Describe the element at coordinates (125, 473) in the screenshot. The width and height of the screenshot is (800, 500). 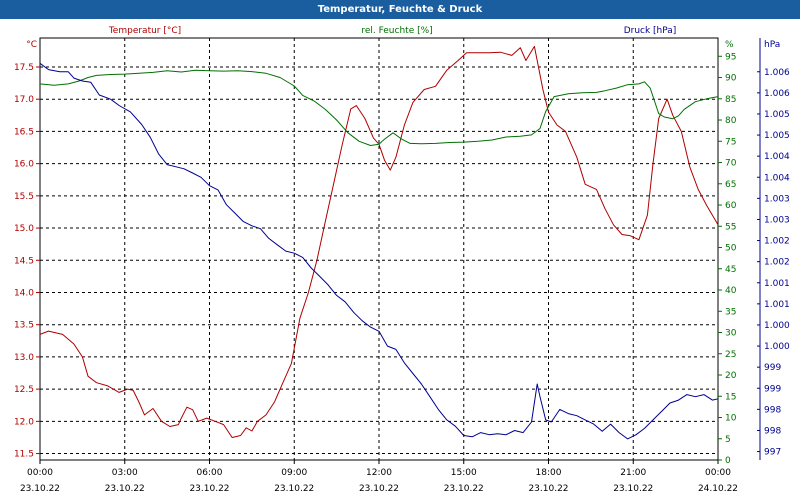
I see `x-tick-time: 03:00` at that location.